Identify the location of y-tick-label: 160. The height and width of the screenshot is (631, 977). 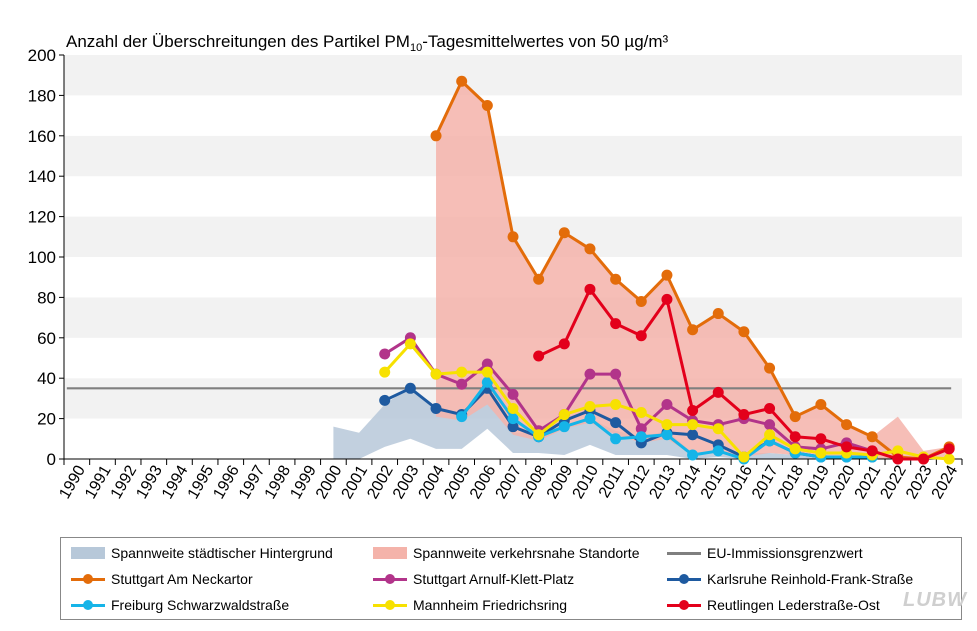
(42, 136).